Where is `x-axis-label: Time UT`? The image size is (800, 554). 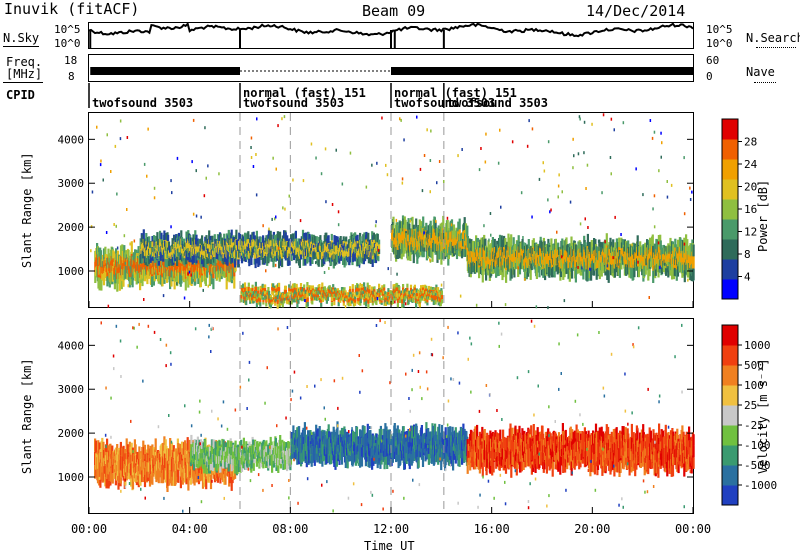
x-axis-label: Time UT is located at coordinates (389, 546).